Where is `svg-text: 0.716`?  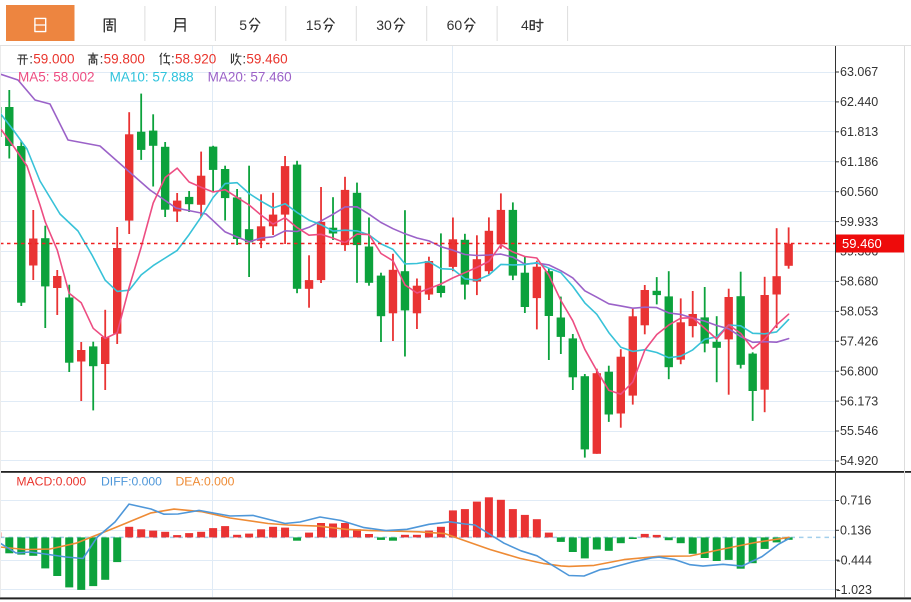
svg-text: 0.716 is located at coordinates (855, 501).